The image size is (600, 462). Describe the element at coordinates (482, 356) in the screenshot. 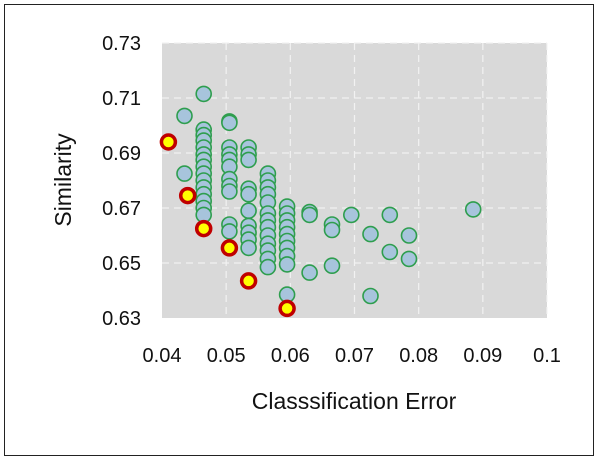

I see `x-tick-label: 0.09` at that location.